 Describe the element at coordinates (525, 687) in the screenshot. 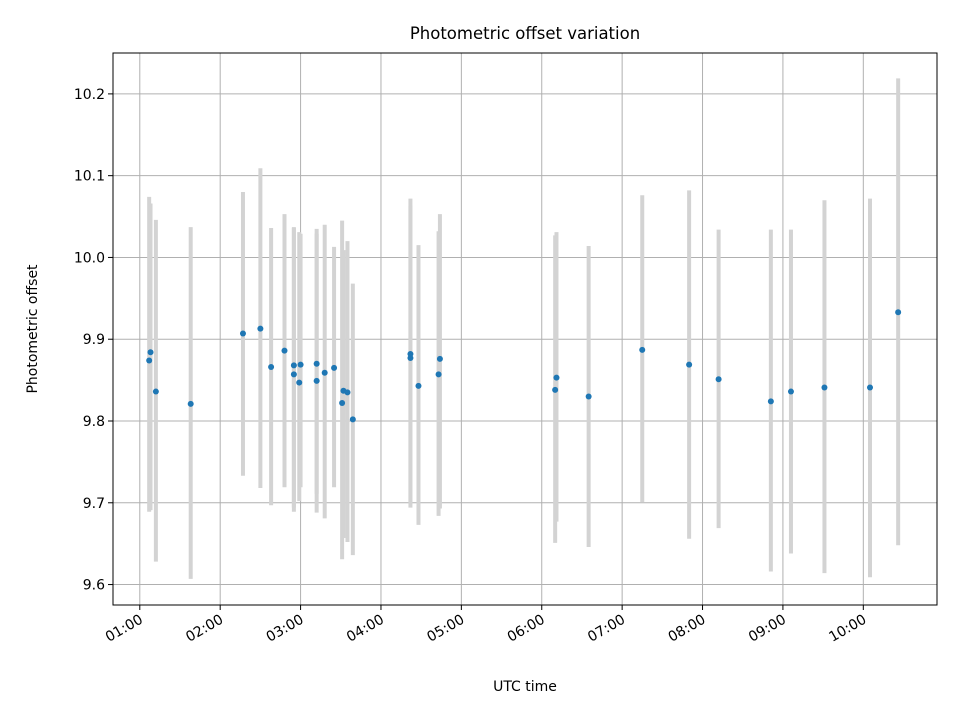

I see `x-axis-label: UTC time` at that location.